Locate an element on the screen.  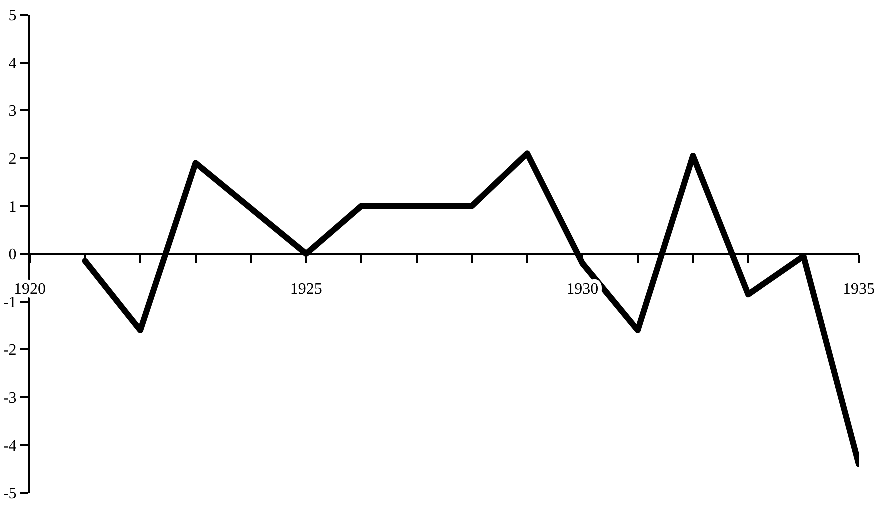
y-tick-label: -2 is located at coordinates (10, 351).